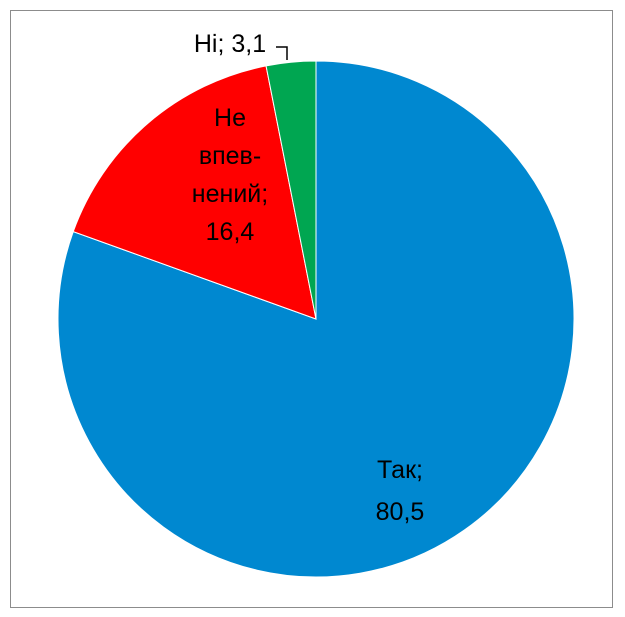 The image size is (625, 617). Describe the element at coordinates (230, 44) in the screenshot. I see `data-label-ni: Ні; 3,1` at that location.